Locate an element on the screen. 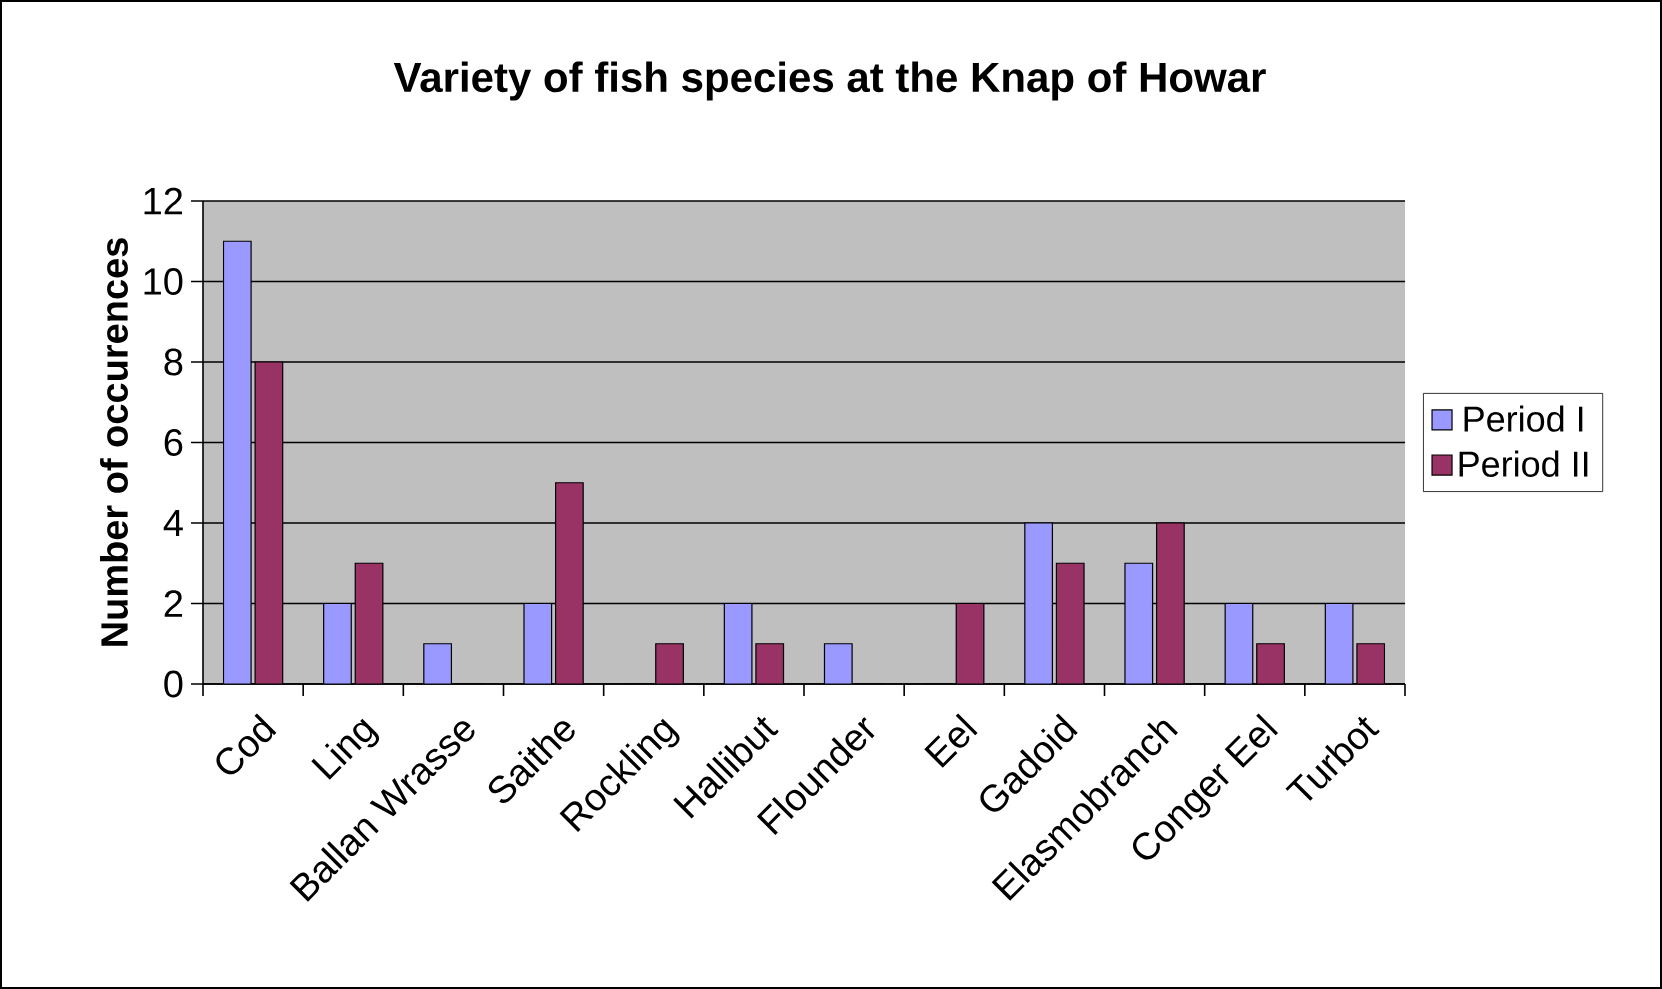 This screenshot has width=1662, height=989. x-tick-label: Cod is located at coordinates (246, 744).